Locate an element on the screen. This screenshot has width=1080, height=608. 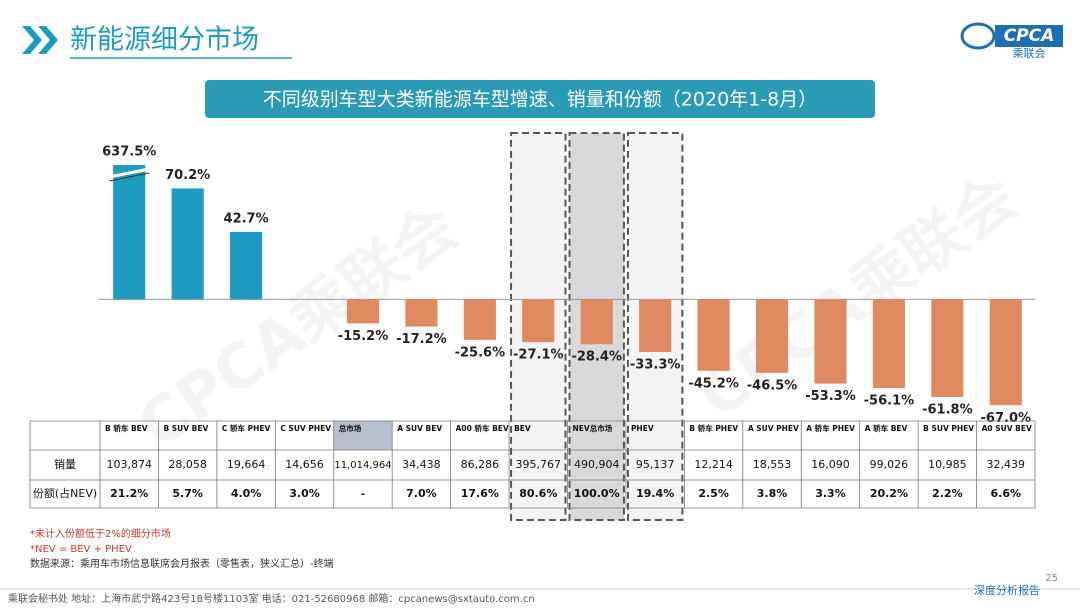
value-label: -33.3% is located at coordinates (655, 364).